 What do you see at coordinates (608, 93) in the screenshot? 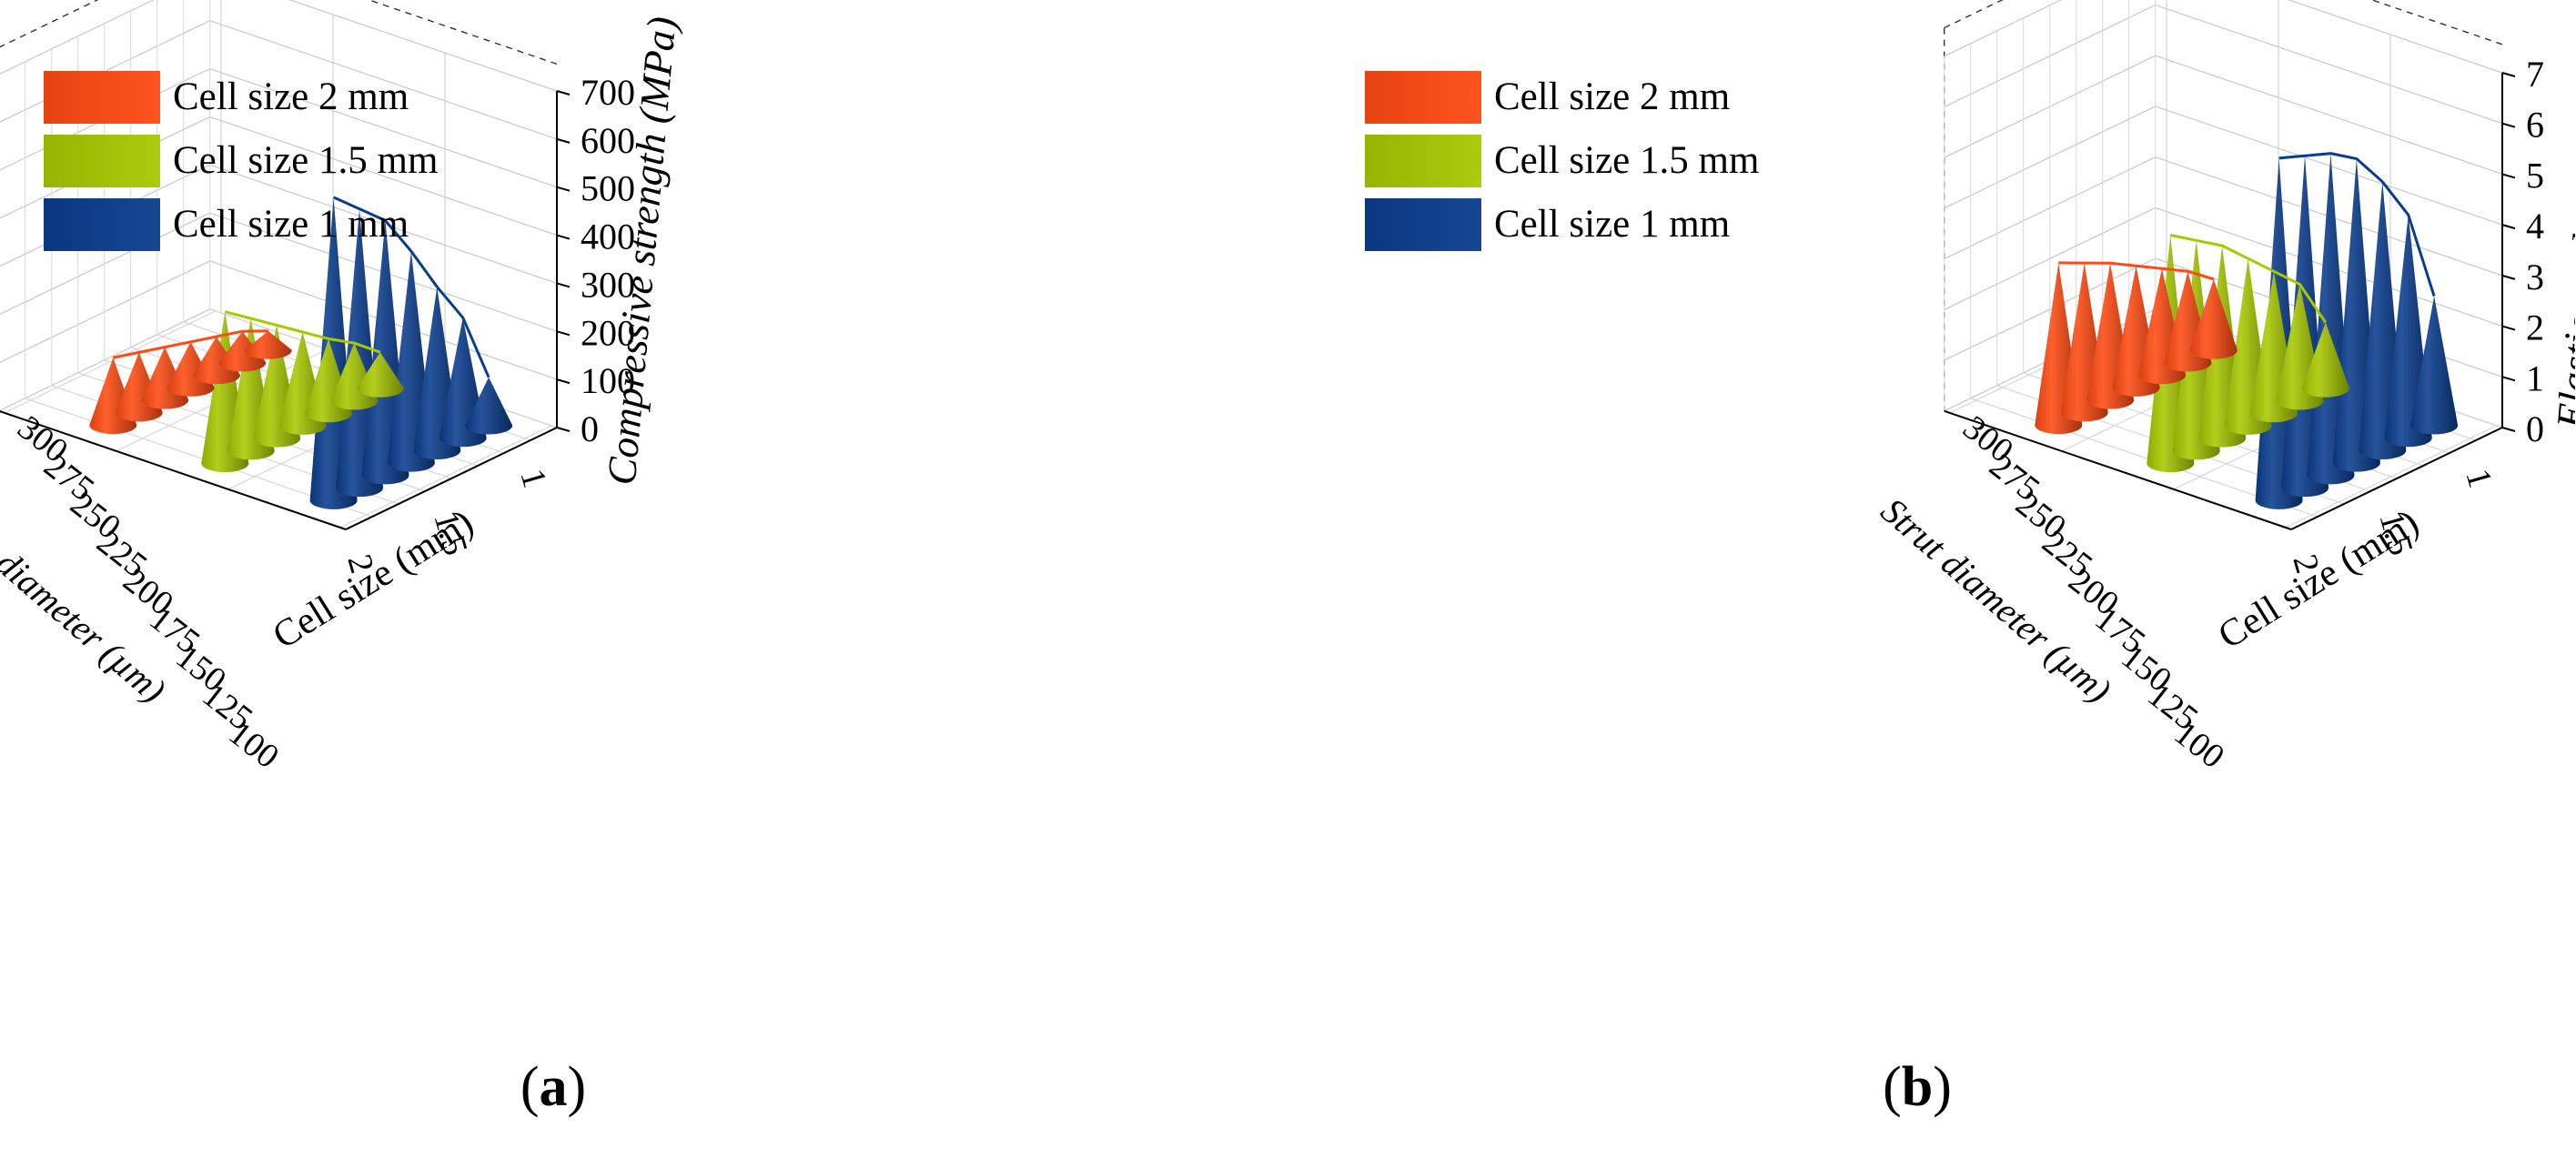
I see `z-tick-label: 700` at bounding box center [608, 93].